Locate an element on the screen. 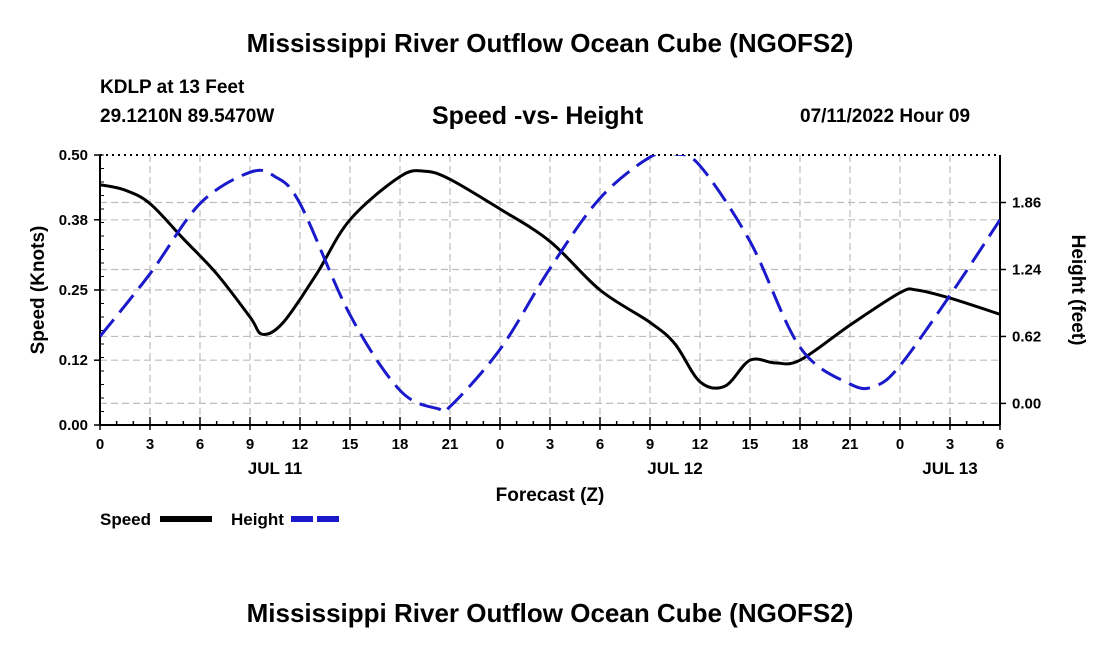  y-tick-label: 0.00 is located at coordinates (73, 425).